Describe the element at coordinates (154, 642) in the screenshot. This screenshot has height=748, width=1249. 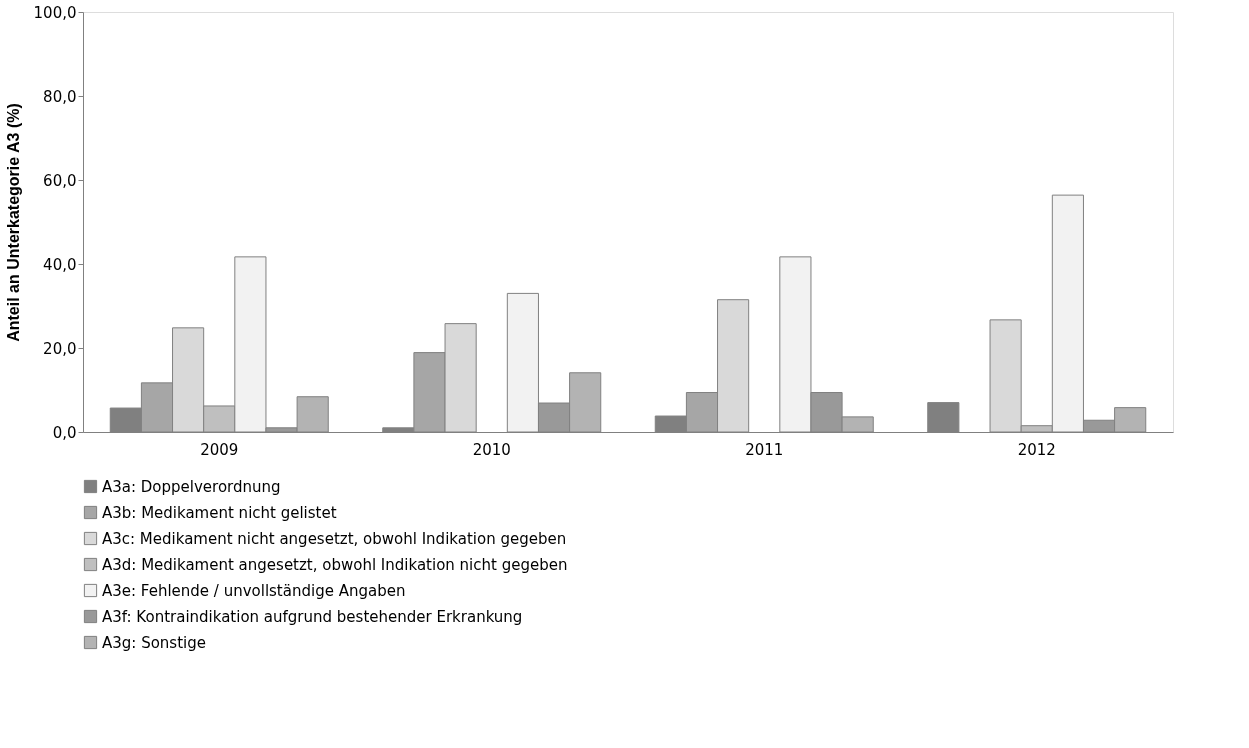
I see `legend-label: A3g: Sonstige` at that location.